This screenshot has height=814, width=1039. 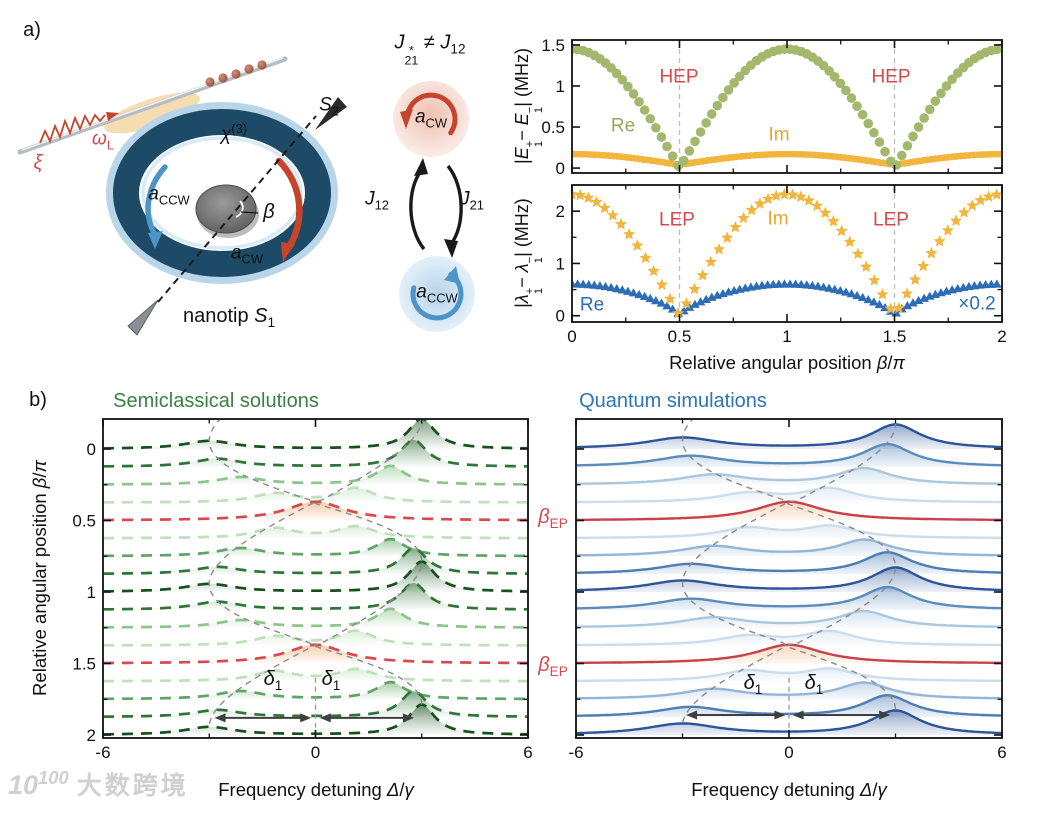 What do you see at coordinates (787, 362) in the screenshot?
I see `angle-xaxis-label: Relative angular position β/π` at bounding box center [787, 362].